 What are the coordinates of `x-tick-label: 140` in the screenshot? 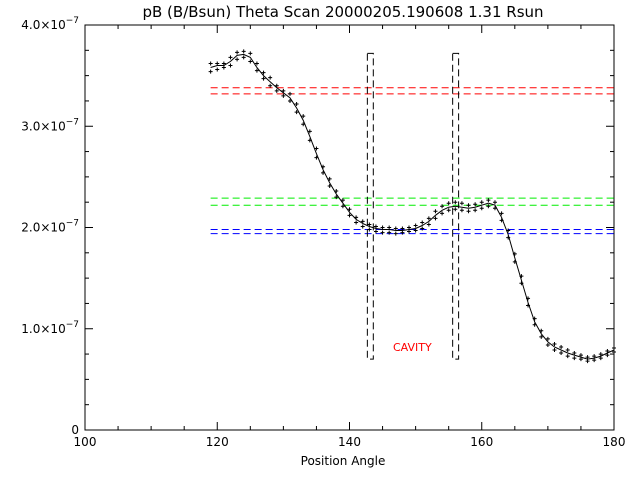 It's located at (349, 442).